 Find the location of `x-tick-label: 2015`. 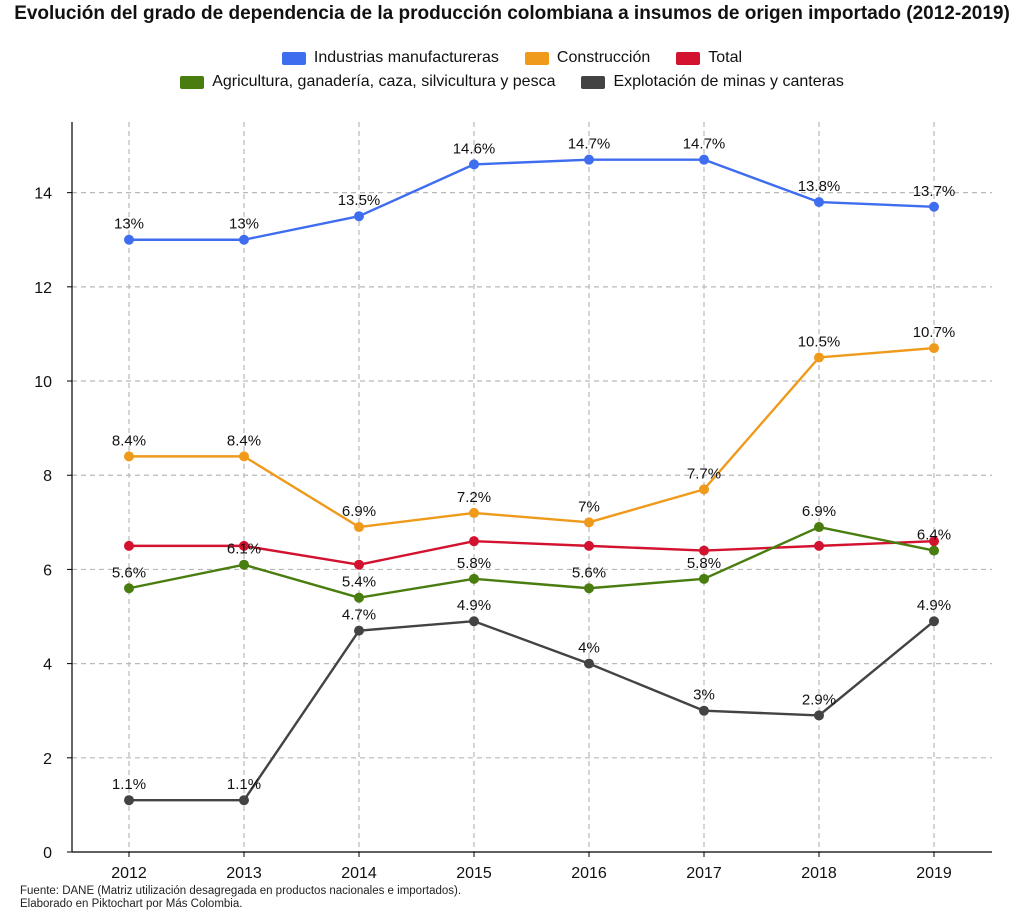

x-tick-label: 2015 is located at coordinates (474, 872).